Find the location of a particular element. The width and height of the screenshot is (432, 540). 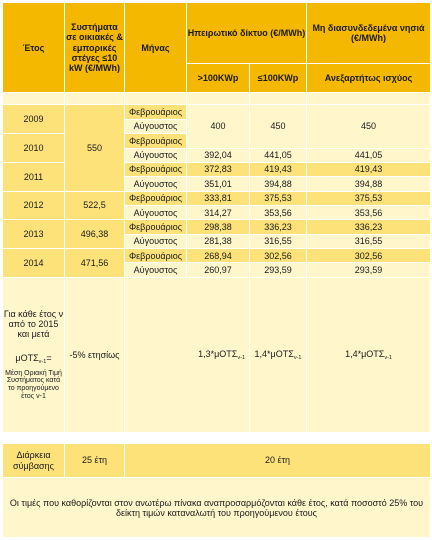

header-islands: Μη διασυνδεδεμένα νησιά (€/MWh) is located at coordinates (369, 33).